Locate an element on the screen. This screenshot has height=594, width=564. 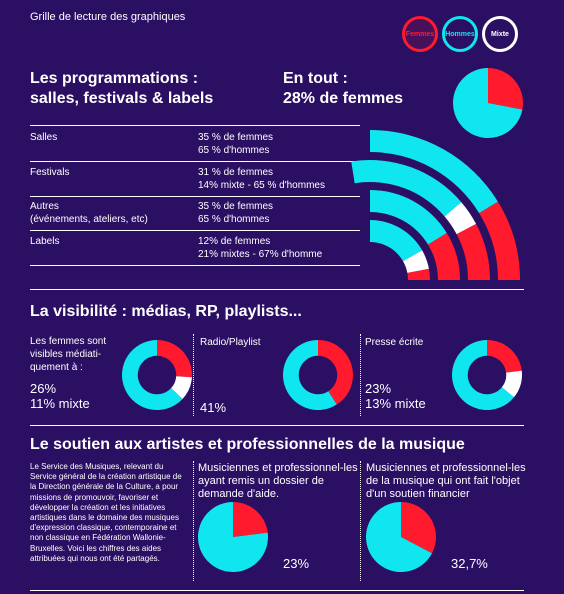
row-value-labels: 12% de femmes 21% mixtes - 67% d'homme is located at coordinates (260, 248).